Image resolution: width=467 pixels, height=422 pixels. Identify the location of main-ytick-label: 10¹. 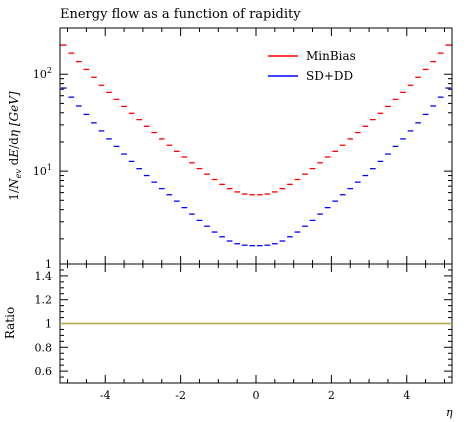
(42, 170).